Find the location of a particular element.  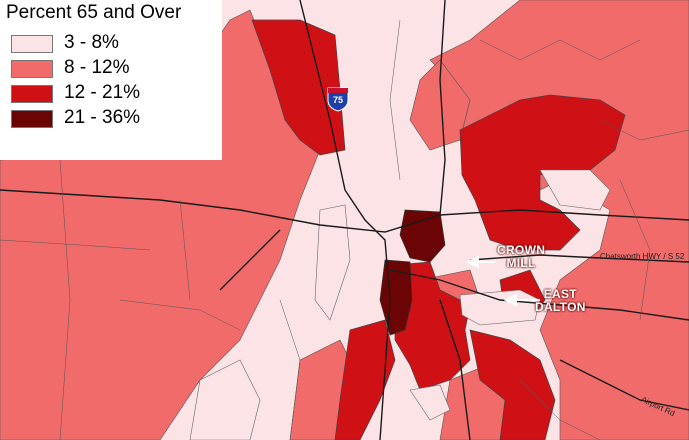

legend-item-4: 21 - 36% is located at coordinates (111, 118).